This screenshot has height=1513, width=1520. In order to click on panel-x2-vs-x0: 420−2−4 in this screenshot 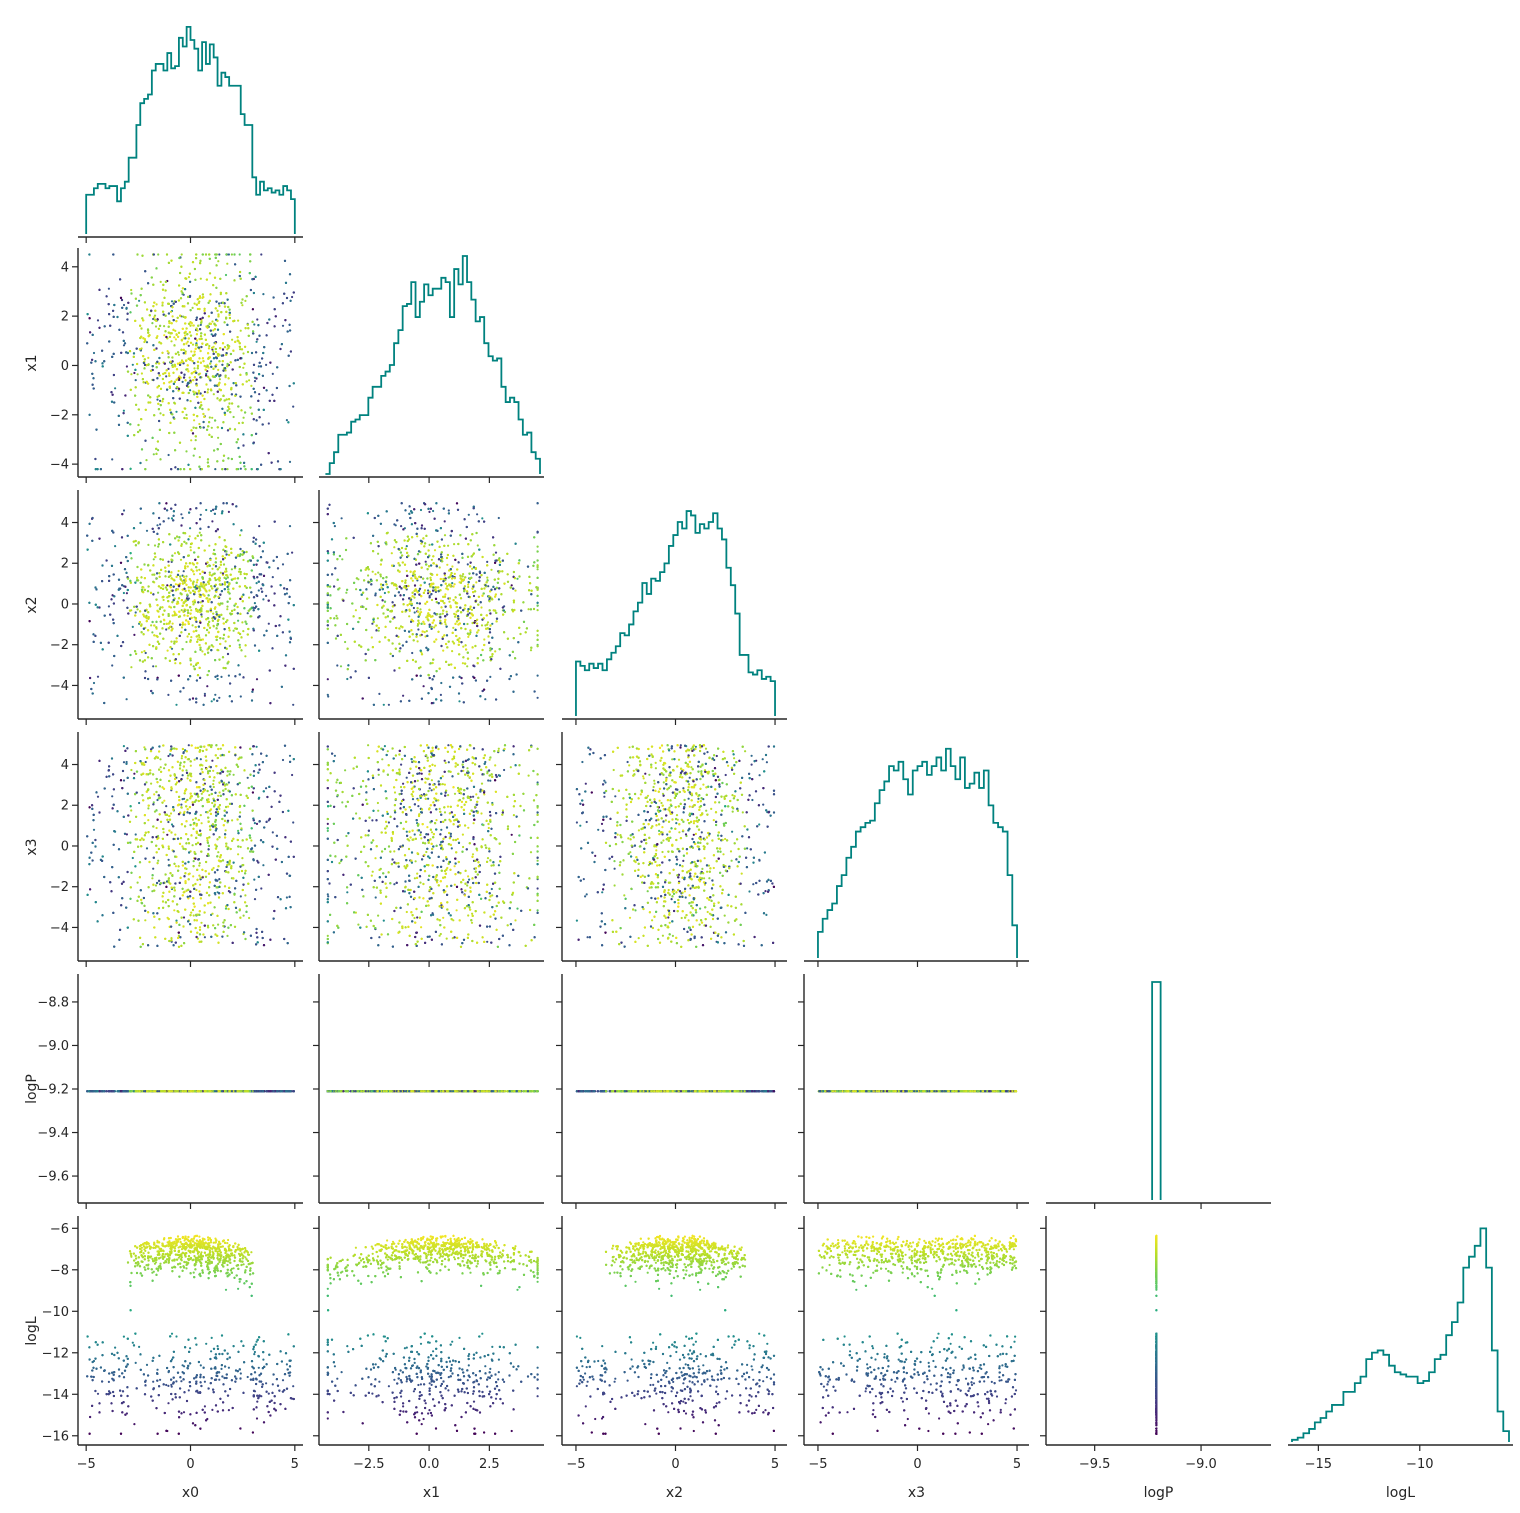, I will do `click(176, 607)`.